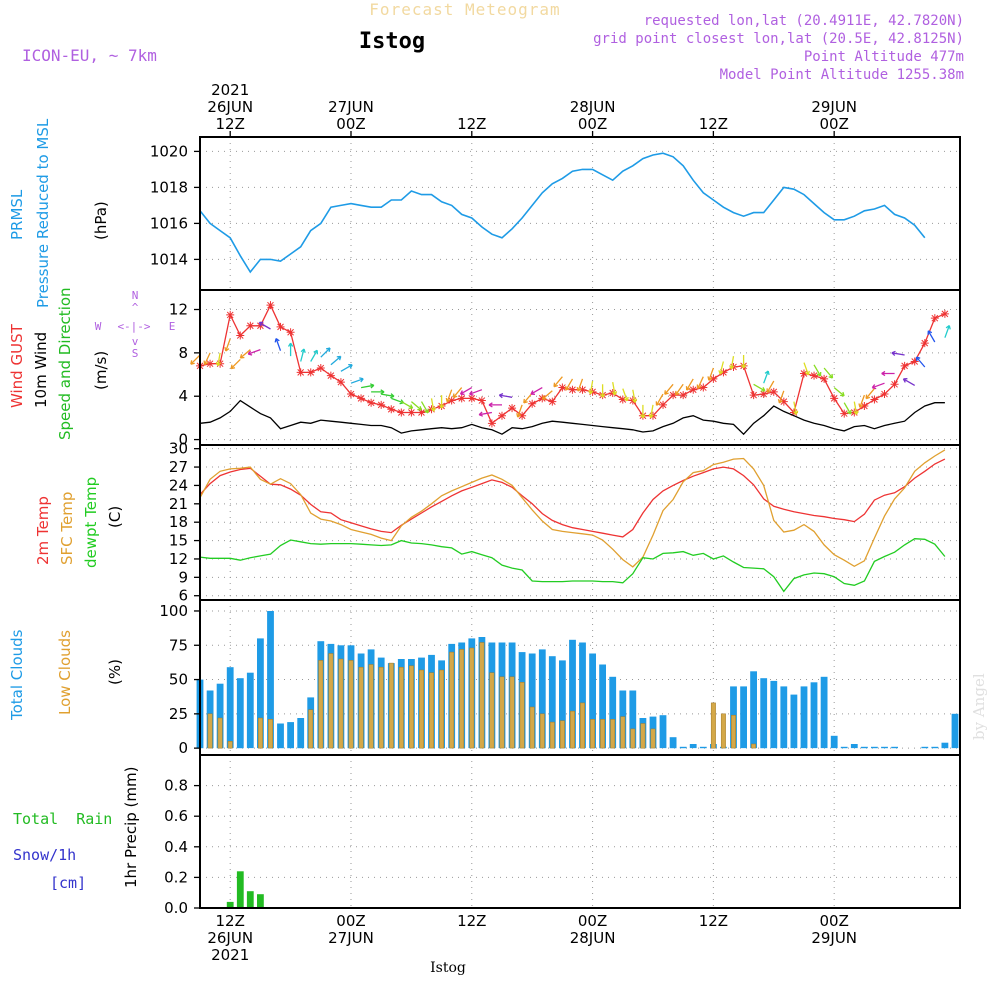 The image size is (1000, 1000). I want to click on y-tick-label: 0.0, so click(176, 908).